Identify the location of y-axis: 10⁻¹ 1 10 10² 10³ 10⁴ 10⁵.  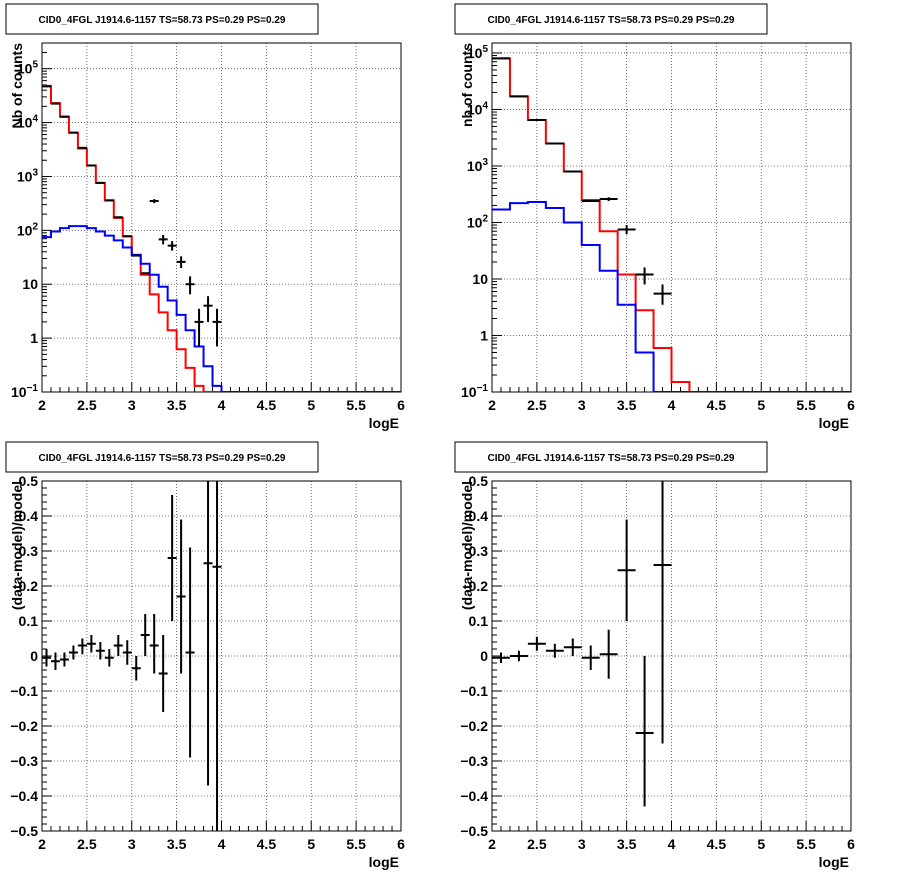
(31, 221).